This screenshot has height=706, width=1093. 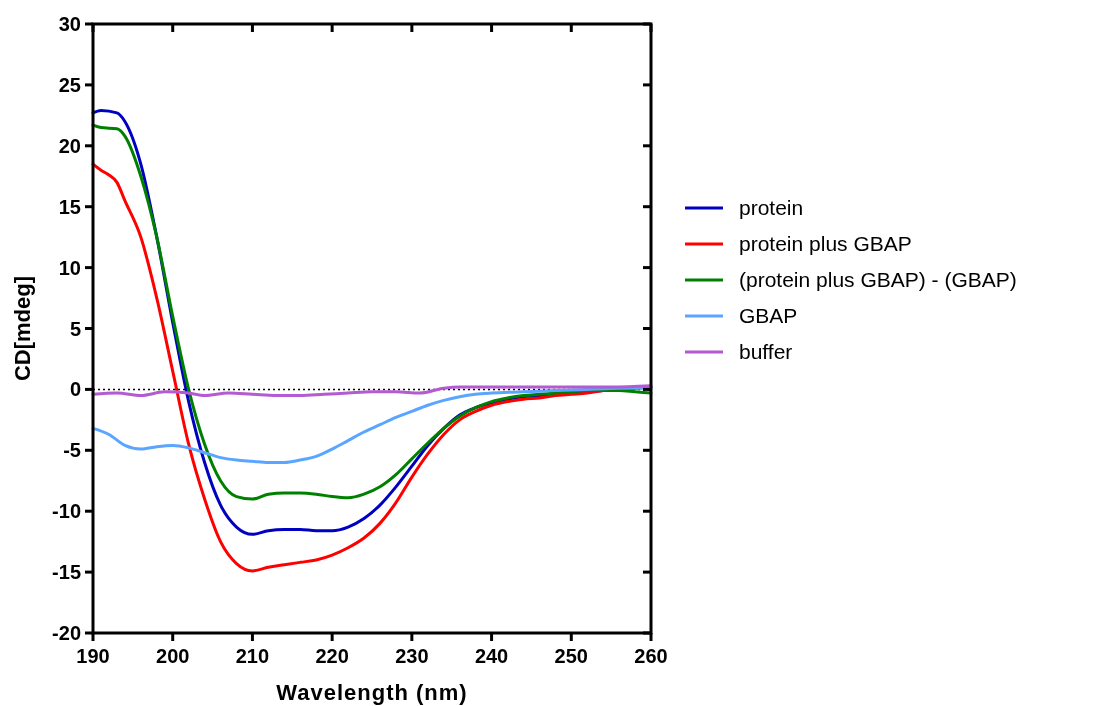 I want to click on x-tick-label: 230, so click(x=412, y=656).